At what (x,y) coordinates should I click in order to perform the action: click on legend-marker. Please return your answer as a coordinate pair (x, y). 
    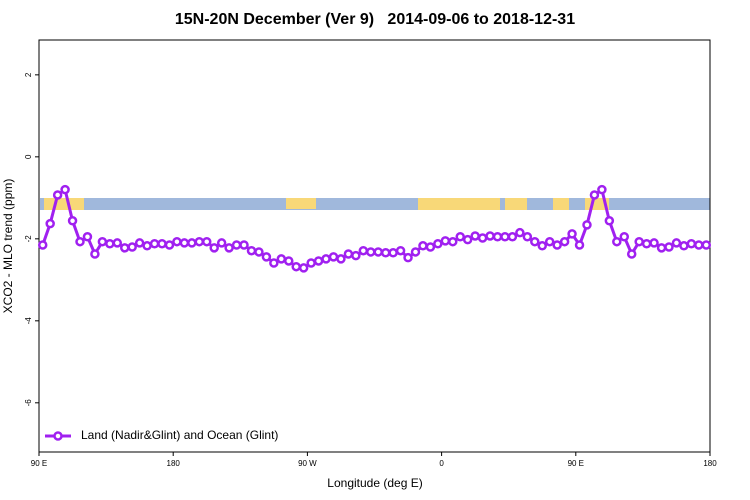
    Looking at the image, I should click on (58, 436).